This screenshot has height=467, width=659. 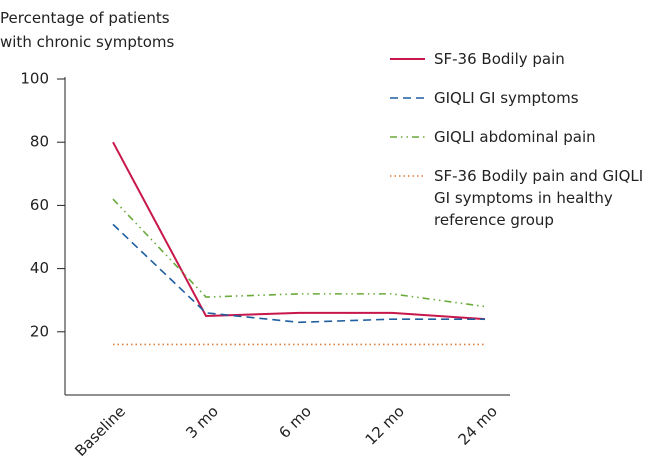 I want to click on x-tick-label: 3 mo, so click(x=202, y=422).